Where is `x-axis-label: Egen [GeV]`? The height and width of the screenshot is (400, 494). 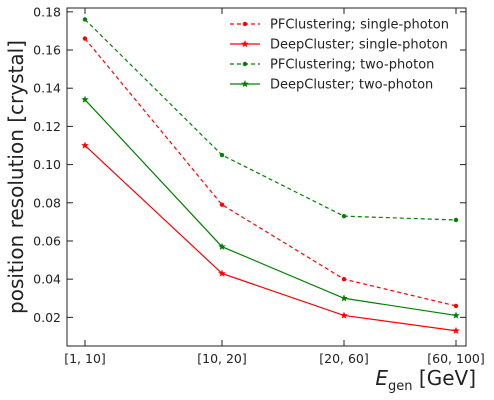
x-axis-label: Egen [GeV] is located at coordinates (425, 380).